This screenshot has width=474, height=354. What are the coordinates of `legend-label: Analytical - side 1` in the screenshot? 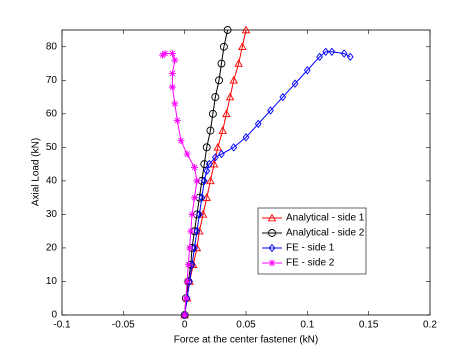 It's located at (325, 218).